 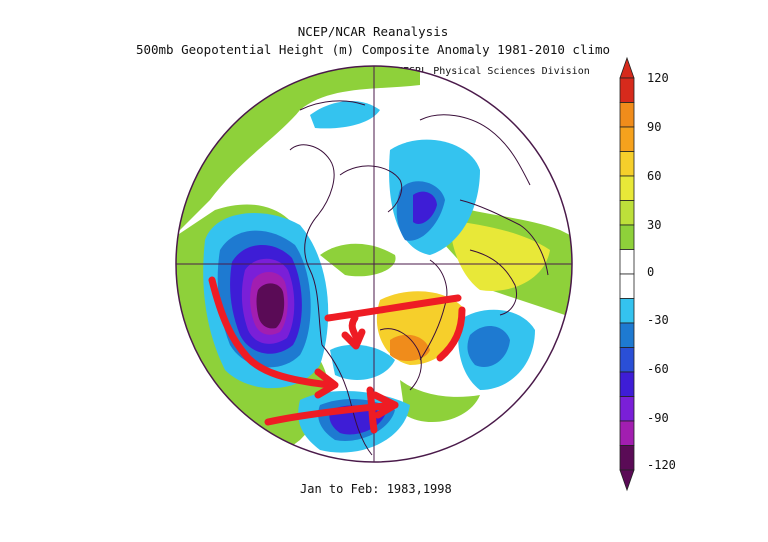 What do you see at coordinates (345, 114) in the screenshot?
I see `anomaly-band-lightblue-north` at bounding box center [345, 114].